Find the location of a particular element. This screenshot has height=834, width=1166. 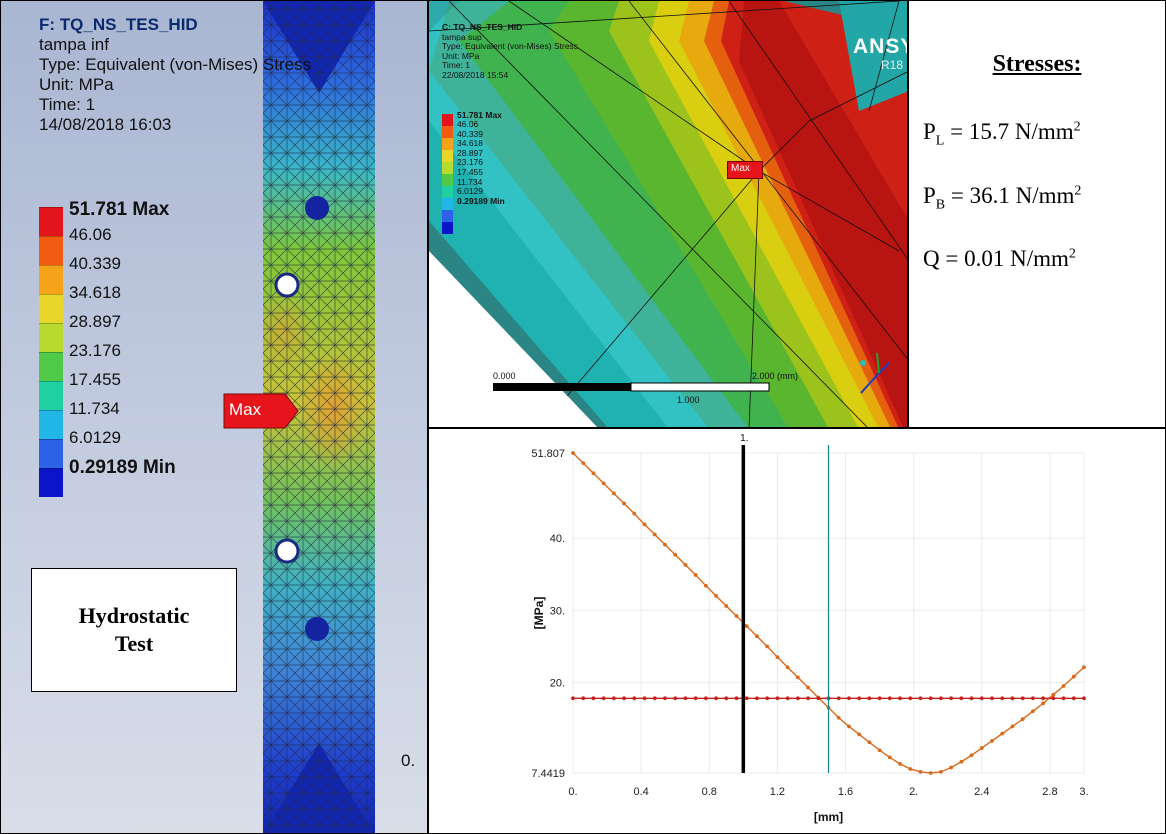

legend-level: 6.0129 is located at coordinates (95, 437).